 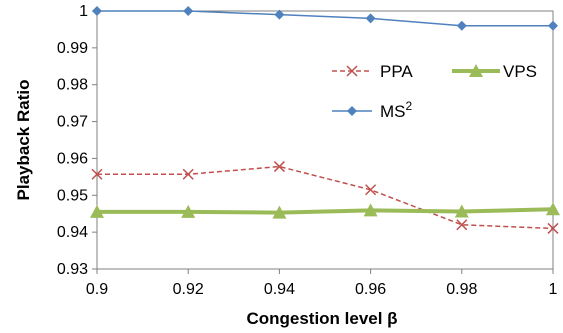 I want to click on series-vps, so click(x=325, y=210).